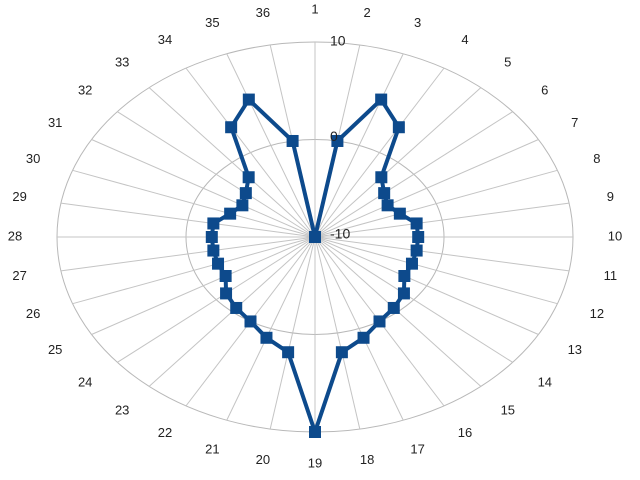 The image size is (640, 480). Describe the element at coordinates (575, 349) in the screenshot. I see `category-label-13: 13` at that location.